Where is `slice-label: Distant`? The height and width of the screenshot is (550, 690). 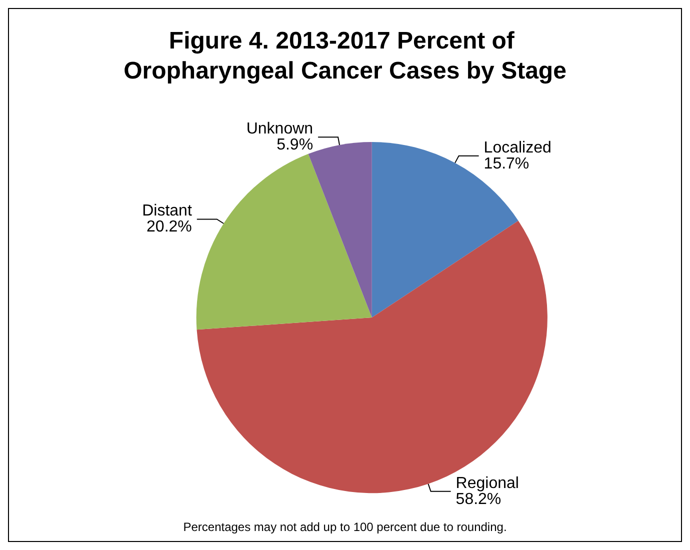 slice-label: Distant is located at coordinates (167, 211).